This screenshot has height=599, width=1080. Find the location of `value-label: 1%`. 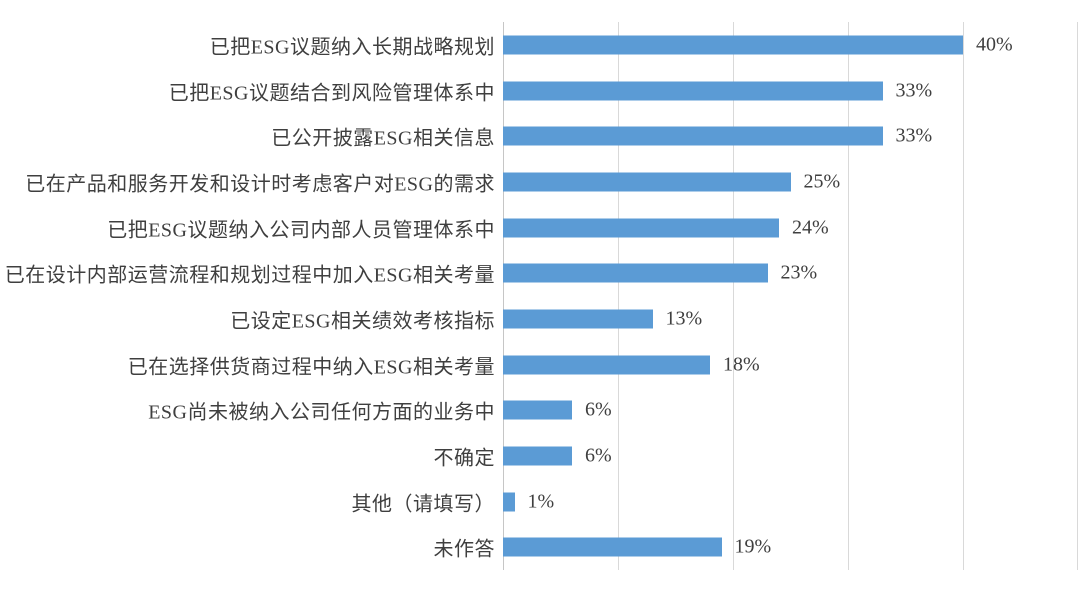

value-label: 1% is located at coordinates (541, 501).